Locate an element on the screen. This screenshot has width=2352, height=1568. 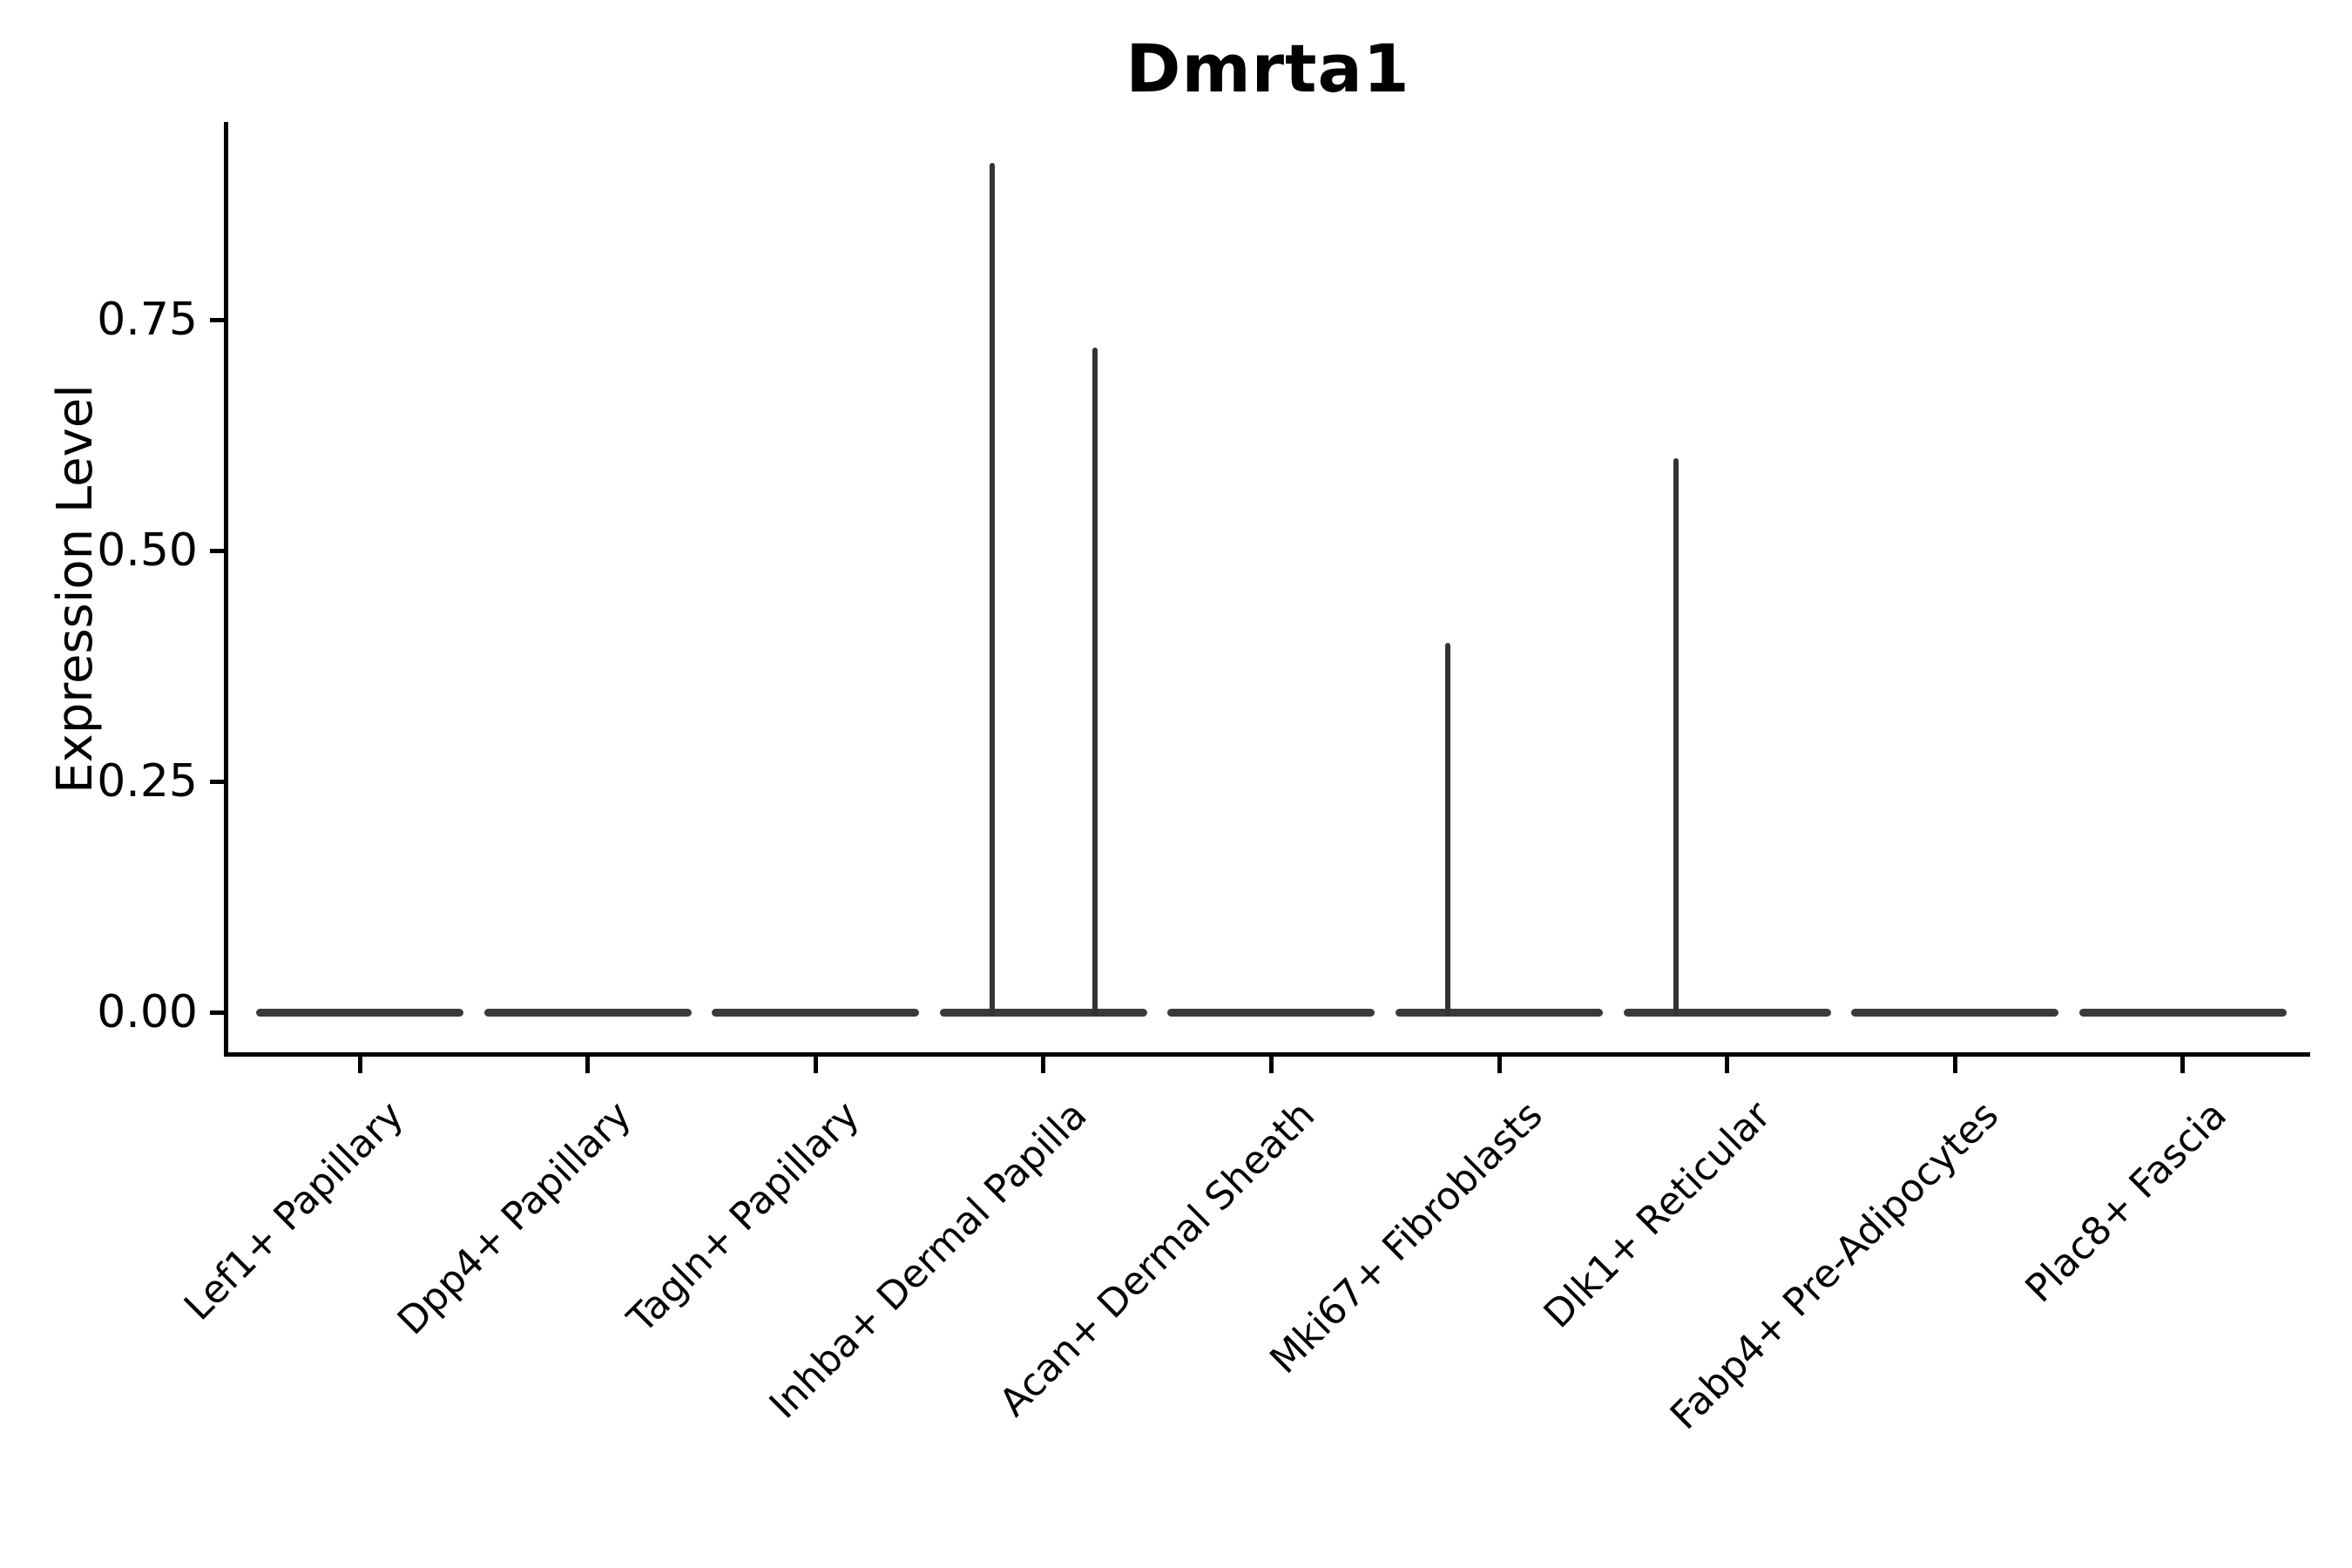
x-axis-category-label: Lef1+ Papillary is located at coordinates (293, 1211).